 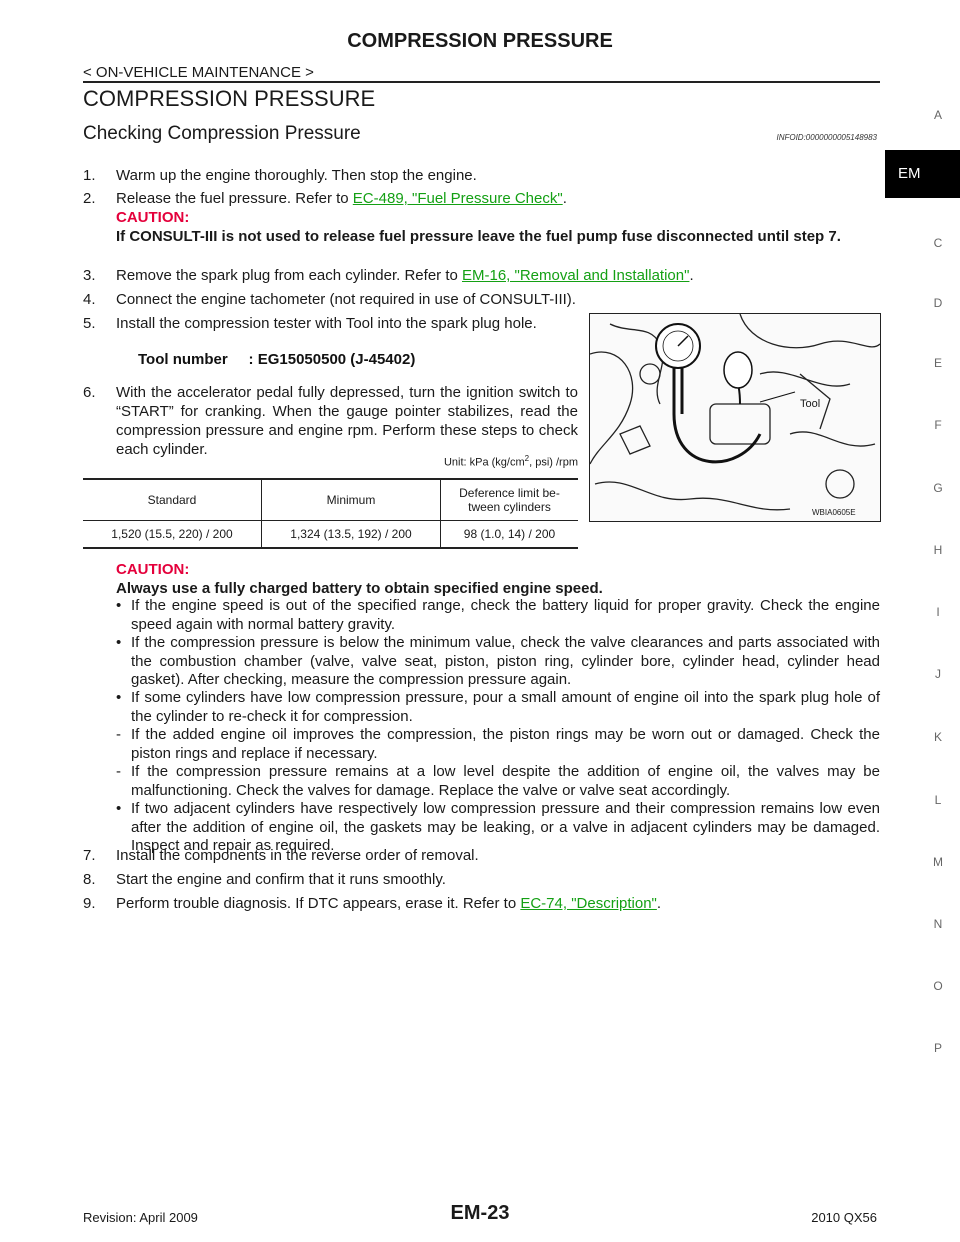 I want to click on side-index: A C D E F G H I J K L M N O P, so click(x=938, y=621).